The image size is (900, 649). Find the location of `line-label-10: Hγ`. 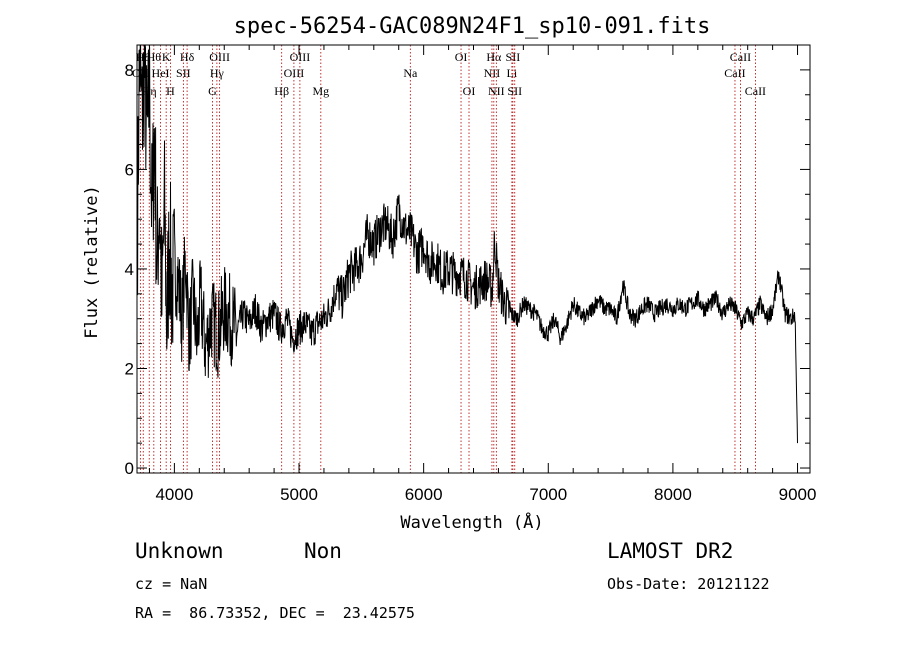

line-label-10: Hγ is located at coordinates (217, 73).